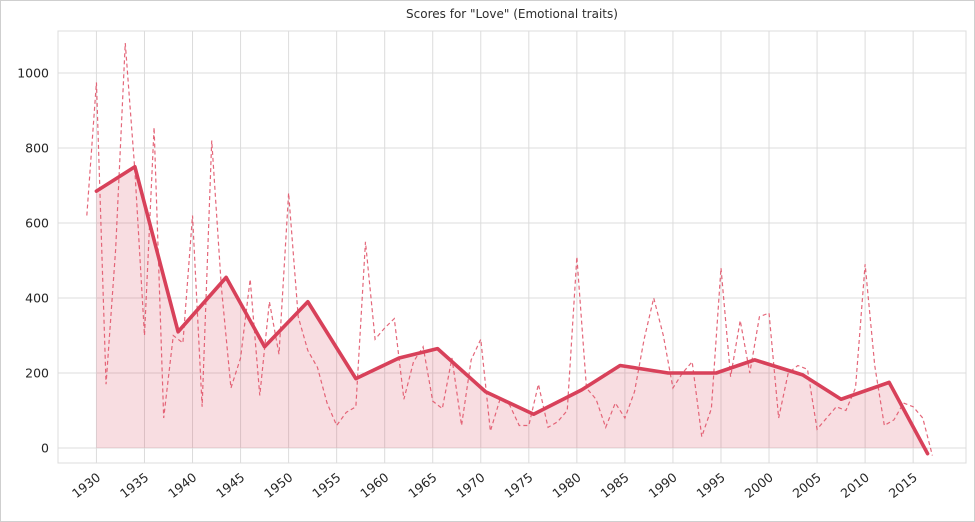 The image size is (975, 522). What do you see at coordinates (518, 485) in the screenshot?
I see `x-tick-label: 1975` at bounding box center [518, 485].